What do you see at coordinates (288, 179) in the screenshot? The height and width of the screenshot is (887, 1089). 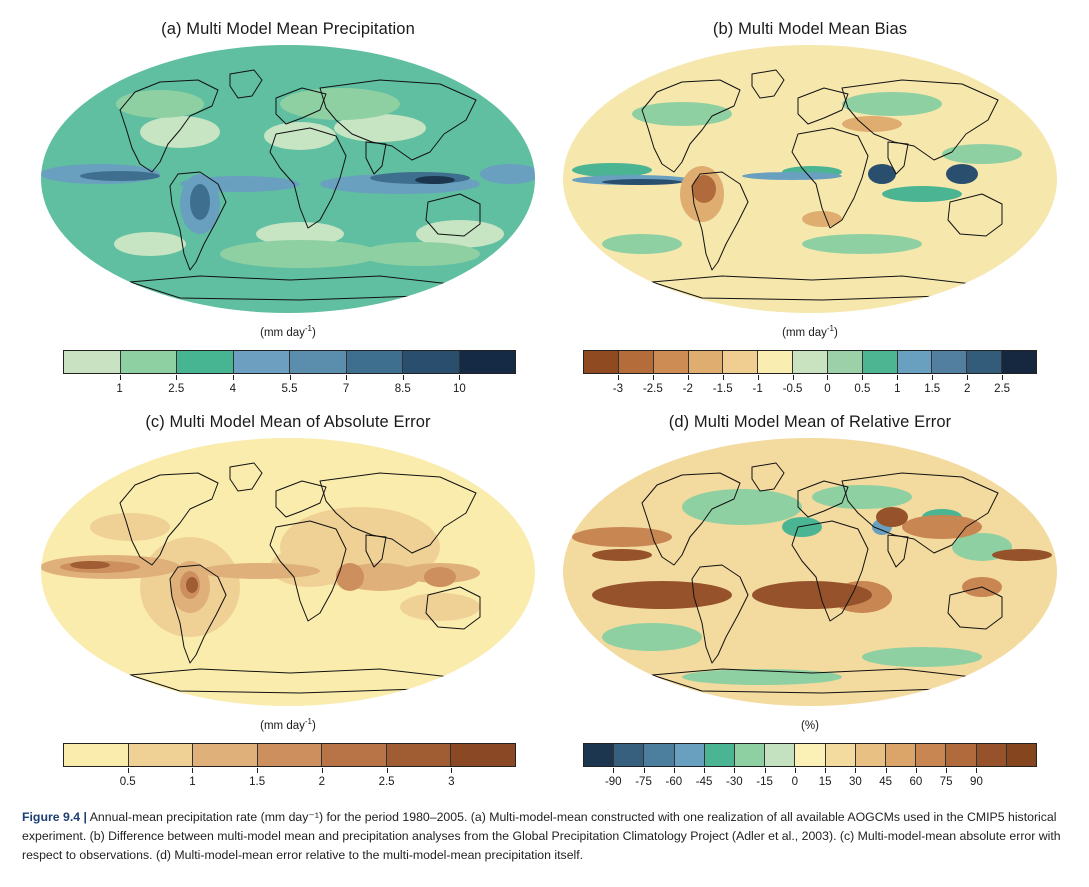 I see `field-layer` at bounding box center [288, 179].